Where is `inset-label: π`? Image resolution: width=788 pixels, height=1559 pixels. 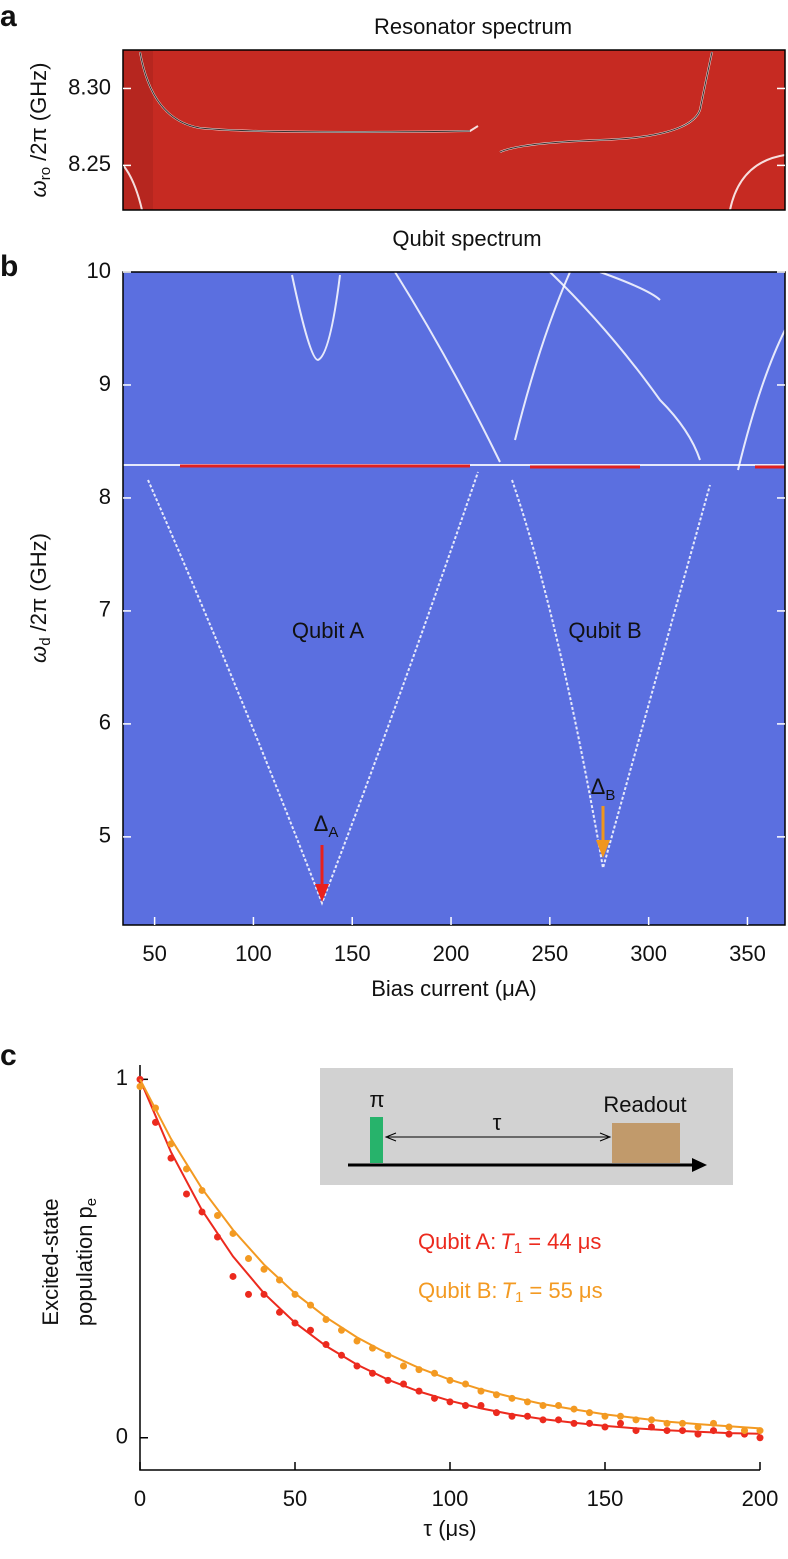 inset-label: π is located at coordinates (376, 1099).